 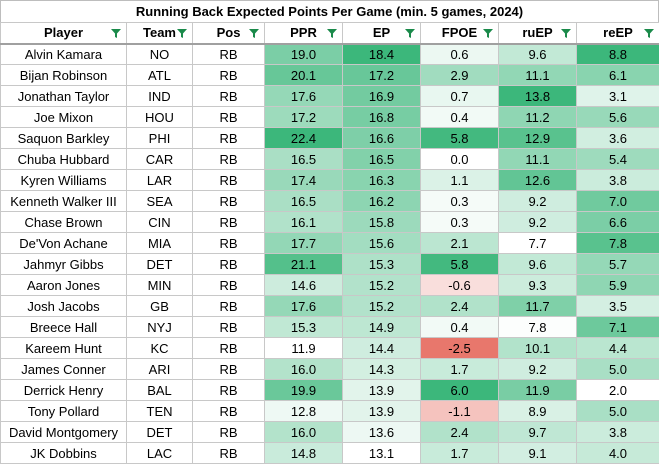 What do you see at coordinates (617, 243) in the screenshot?
I see `cell-reep: 7.8` at bounding box center [617, 243].